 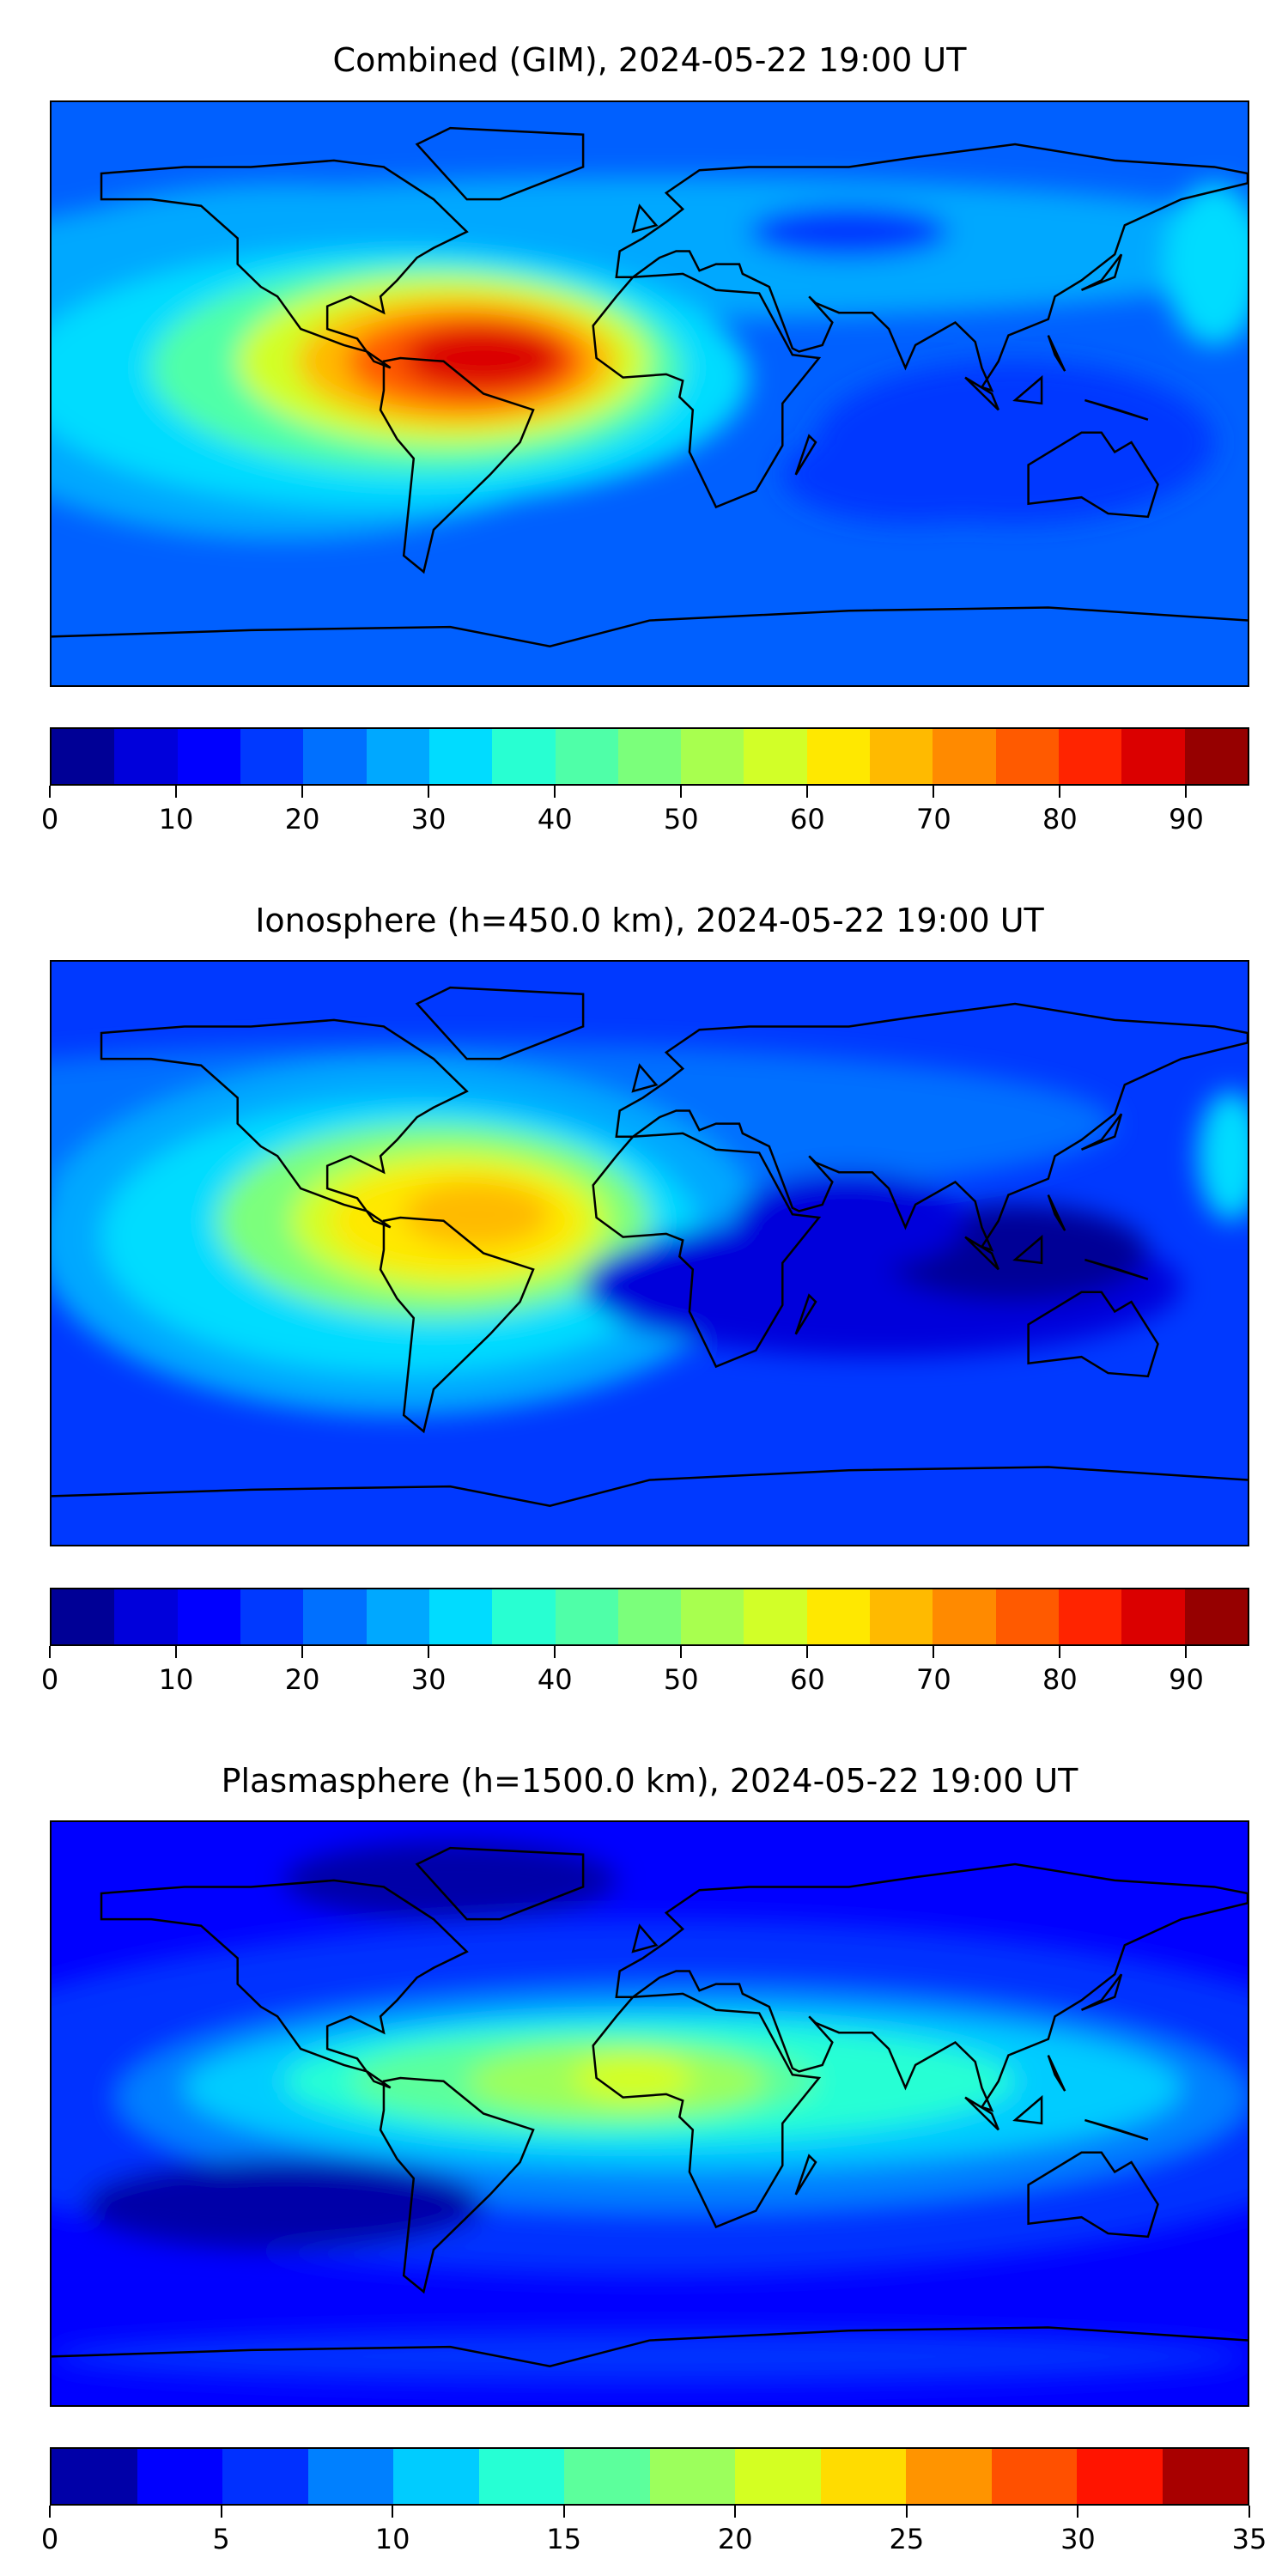 I want to click on colorbar-tick-label: 80, so click(x=1060, y=1679).